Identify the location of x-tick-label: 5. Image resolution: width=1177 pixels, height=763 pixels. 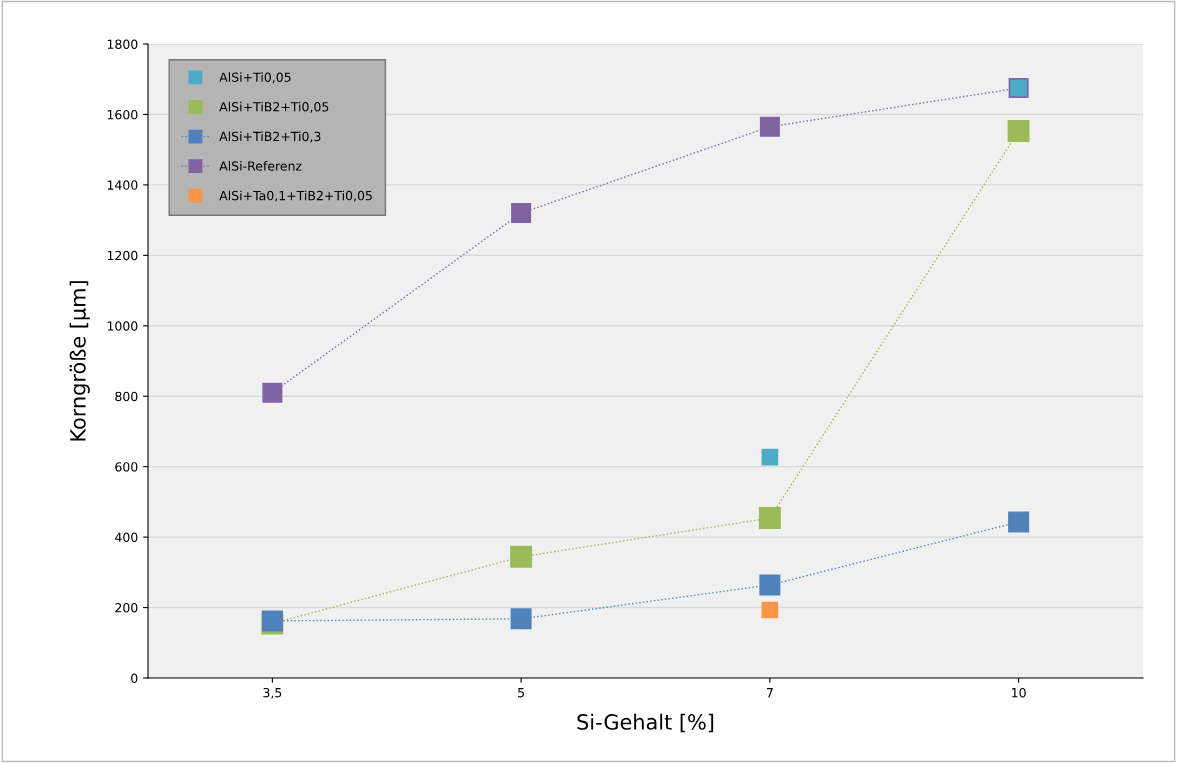
(521, 693).